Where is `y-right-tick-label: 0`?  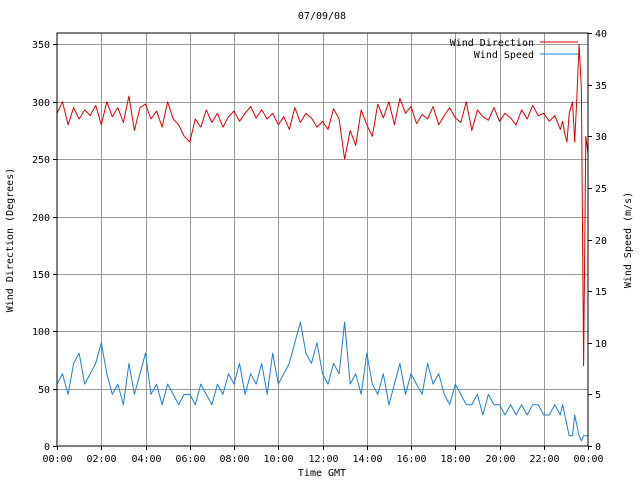
y-right-tick-label: 0 is located at coordinates (598, 447).